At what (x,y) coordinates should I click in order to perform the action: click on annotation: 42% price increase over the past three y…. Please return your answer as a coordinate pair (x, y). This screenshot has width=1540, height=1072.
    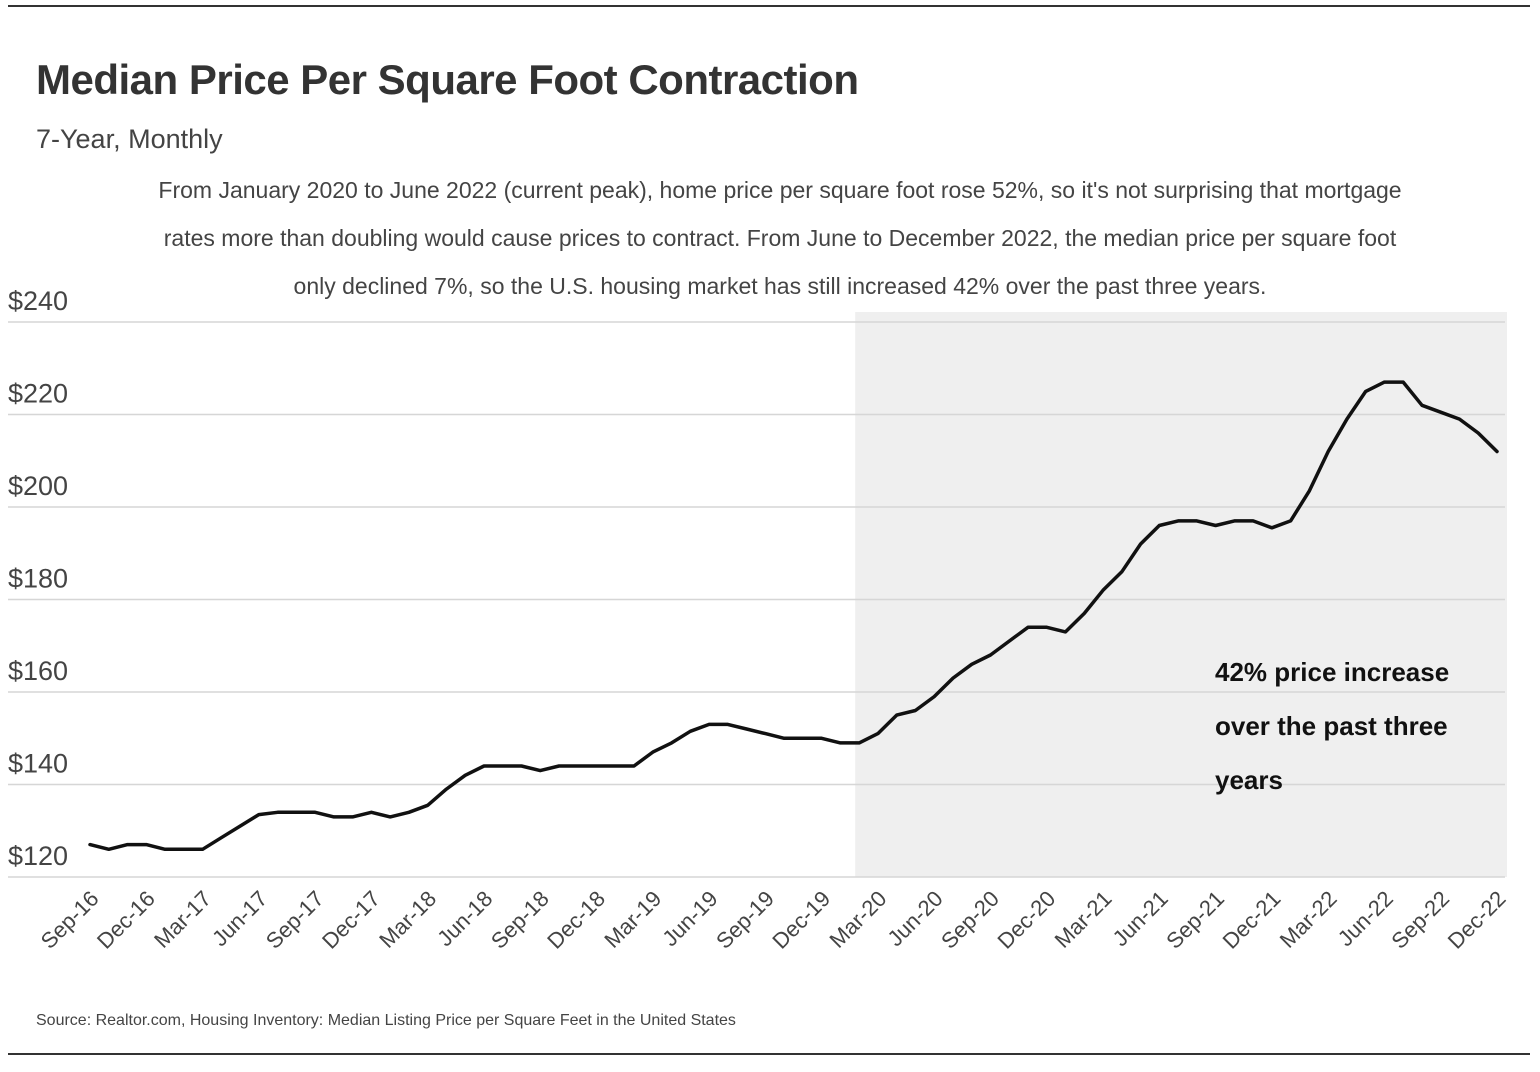
    Looking at the image, I should click on (1332, 726).